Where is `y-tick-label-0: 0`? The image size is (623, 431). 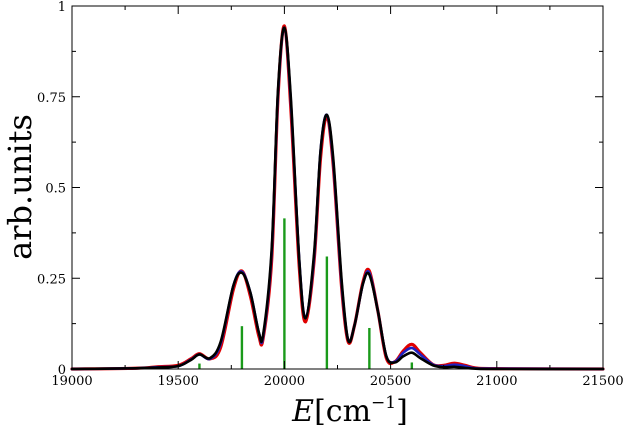 y-tick-label-0: 0 is located at coordinates (62, 370).